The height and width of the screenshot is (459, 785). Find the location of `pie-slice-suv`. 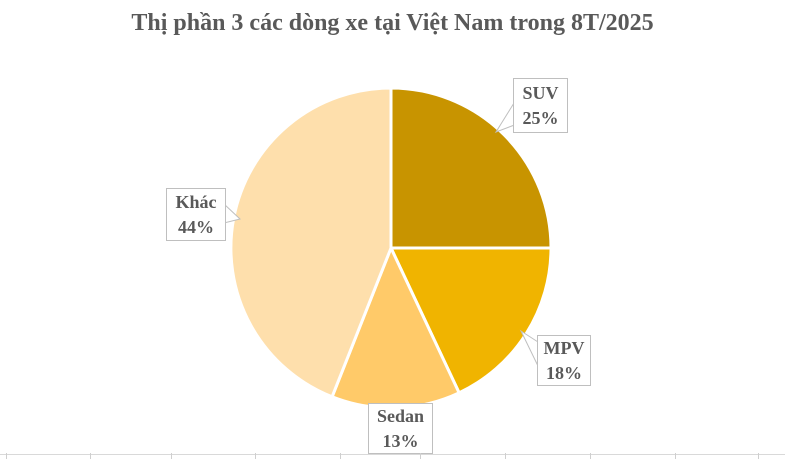

pie-slice-suv is located at coordinates (471, 168).